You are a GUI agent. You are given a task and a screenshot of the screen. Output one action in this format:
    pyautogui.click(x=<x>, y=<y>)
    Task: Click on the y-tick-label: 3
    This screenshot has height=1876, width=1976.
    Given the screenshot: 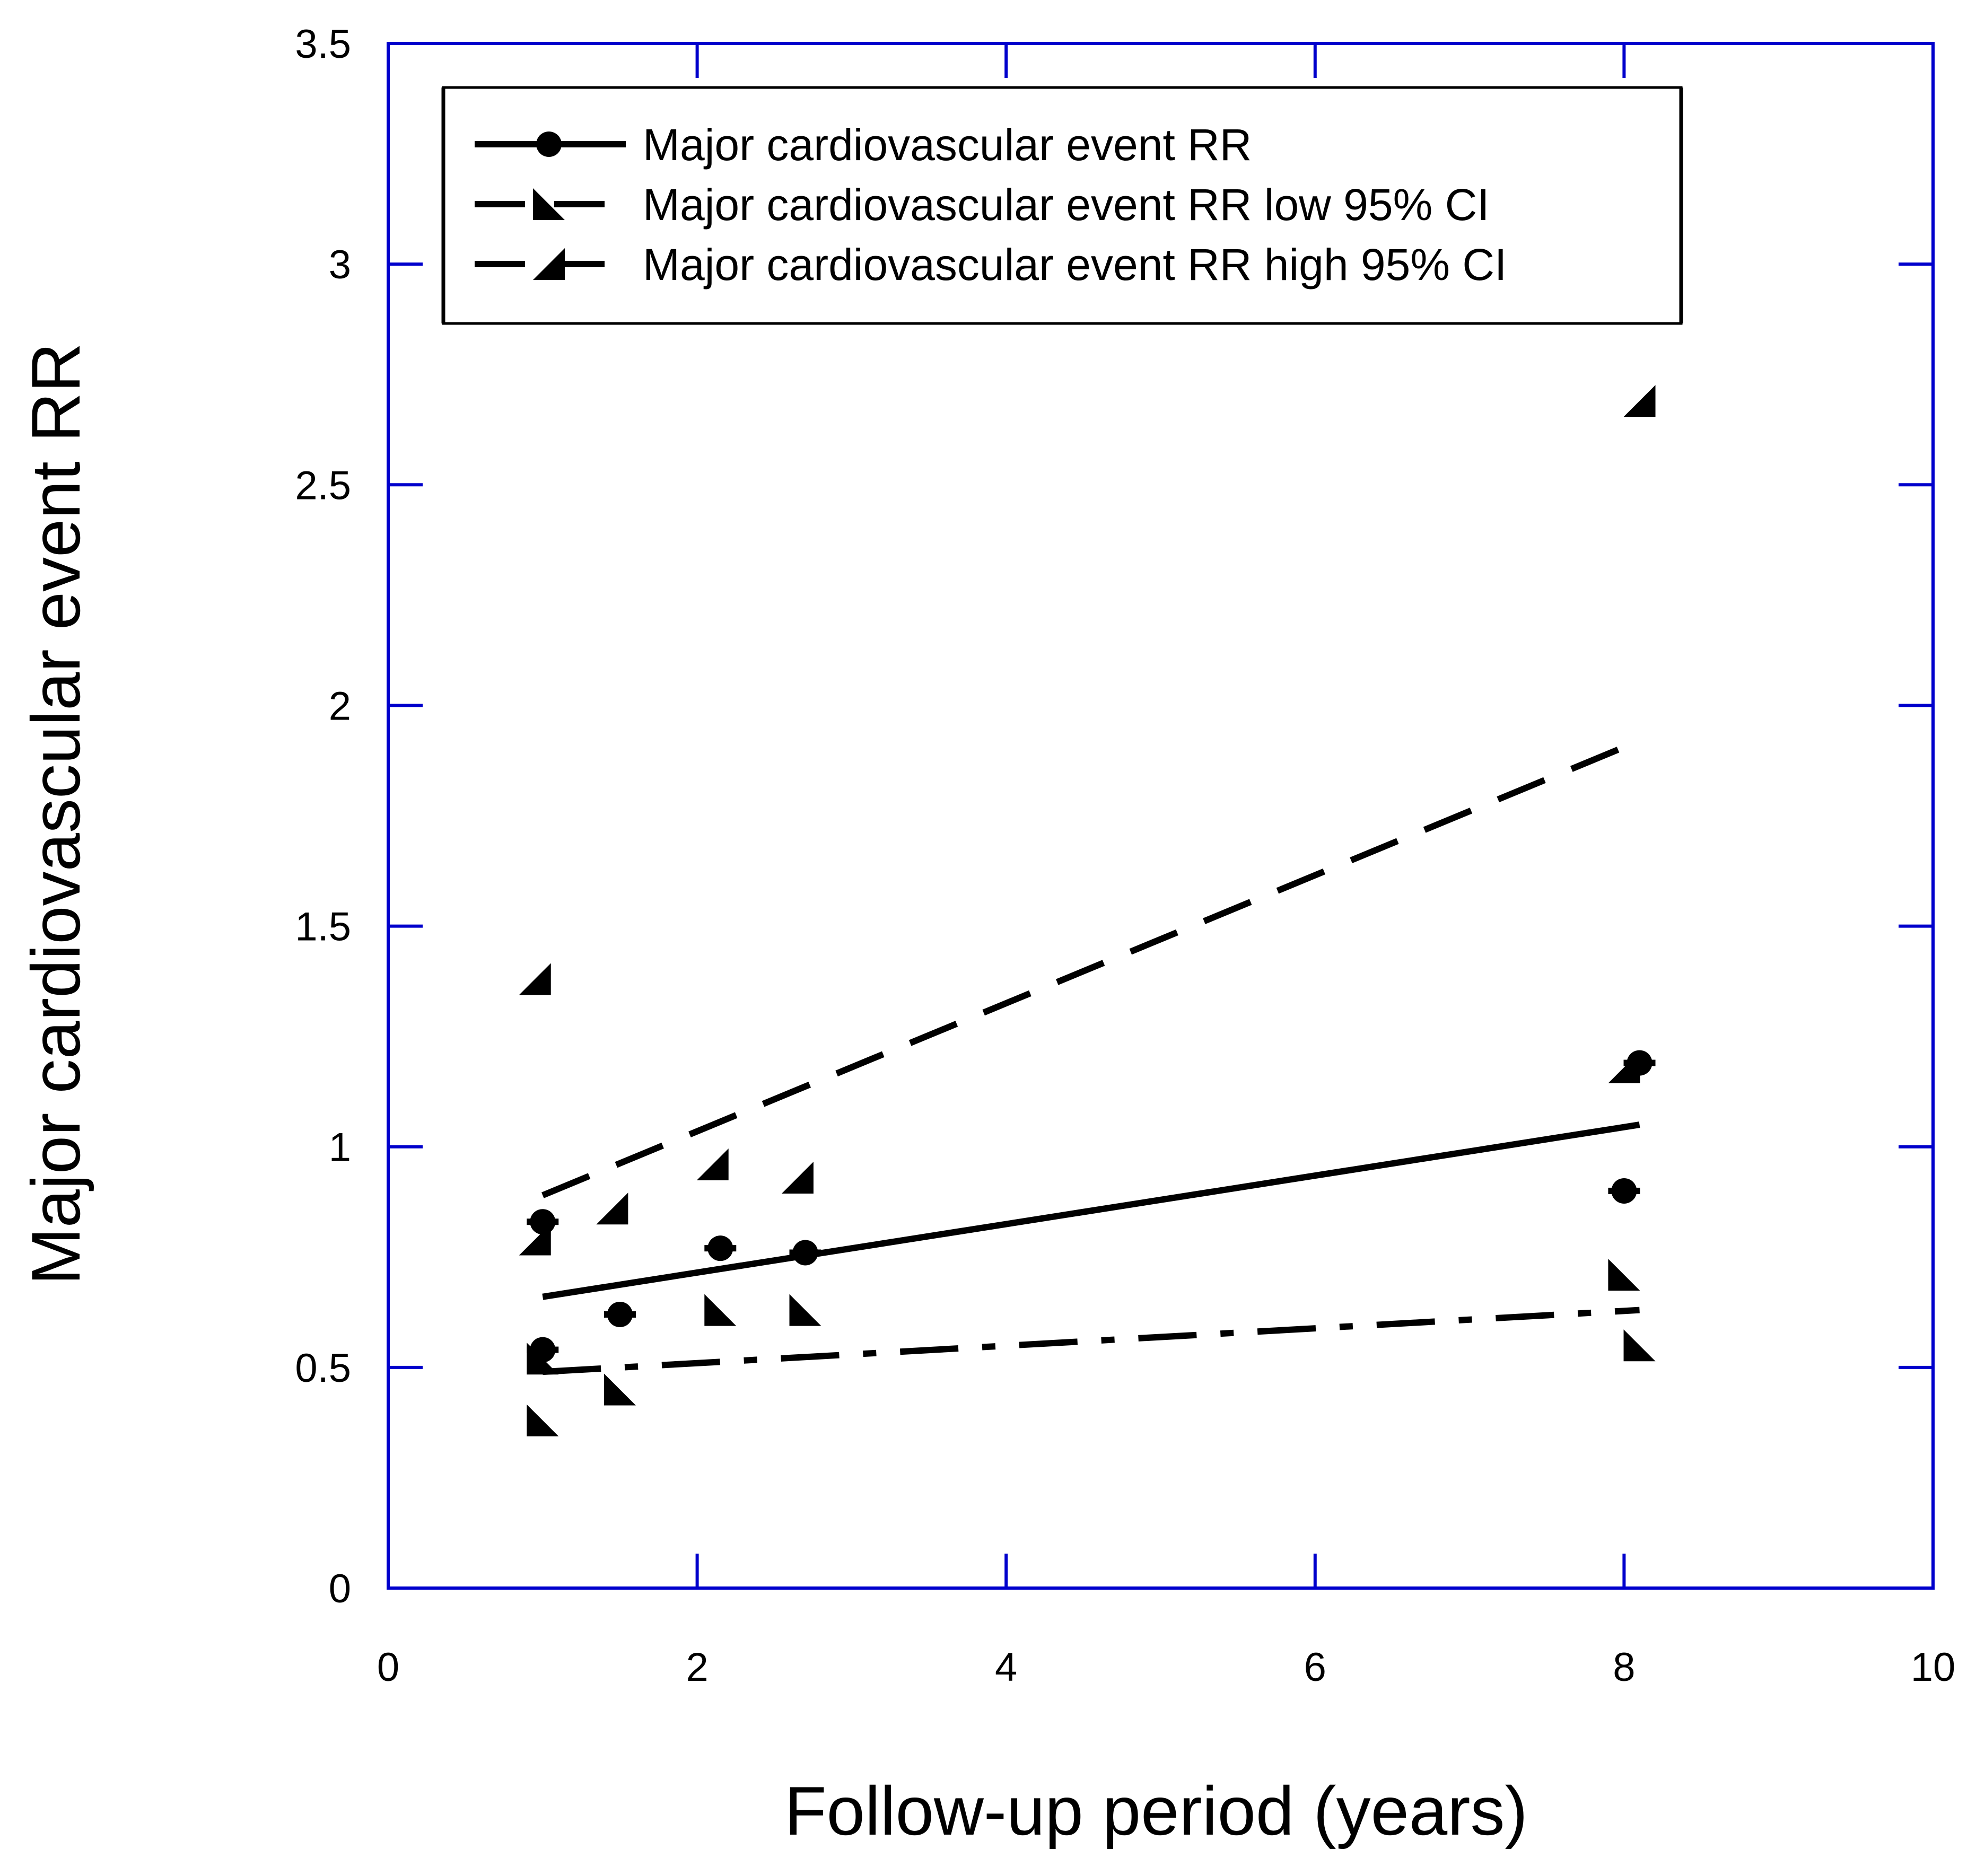 What is the action you would take?
    pyautogui.click(x=340, y=264)
    